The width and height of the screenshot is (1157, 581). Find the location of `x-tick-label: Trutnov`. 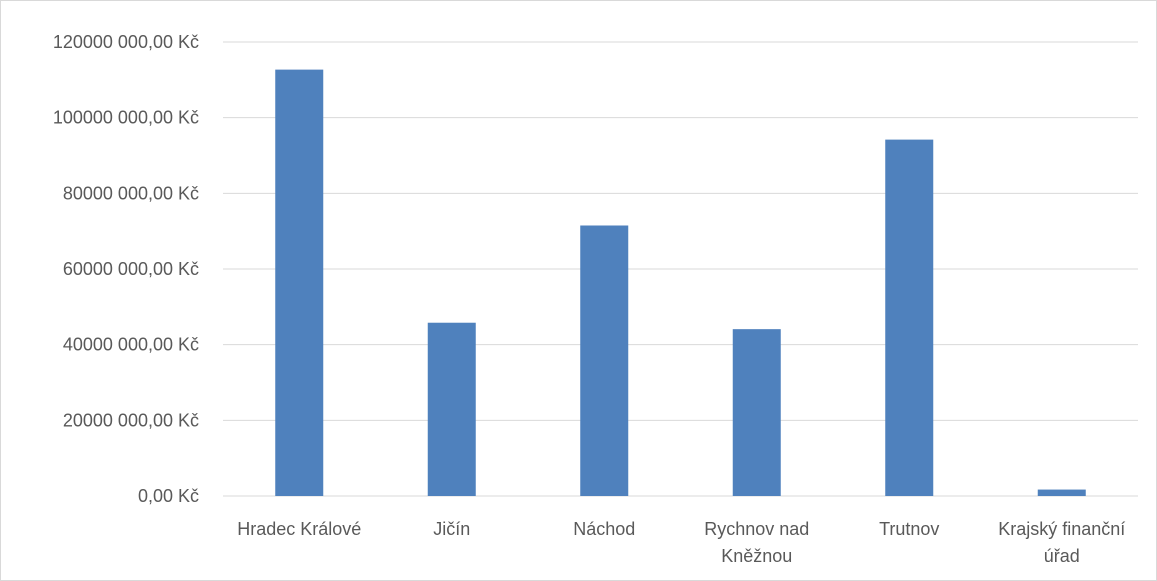

x-tick-label: Trutnov is located at coordinates (909, 529).